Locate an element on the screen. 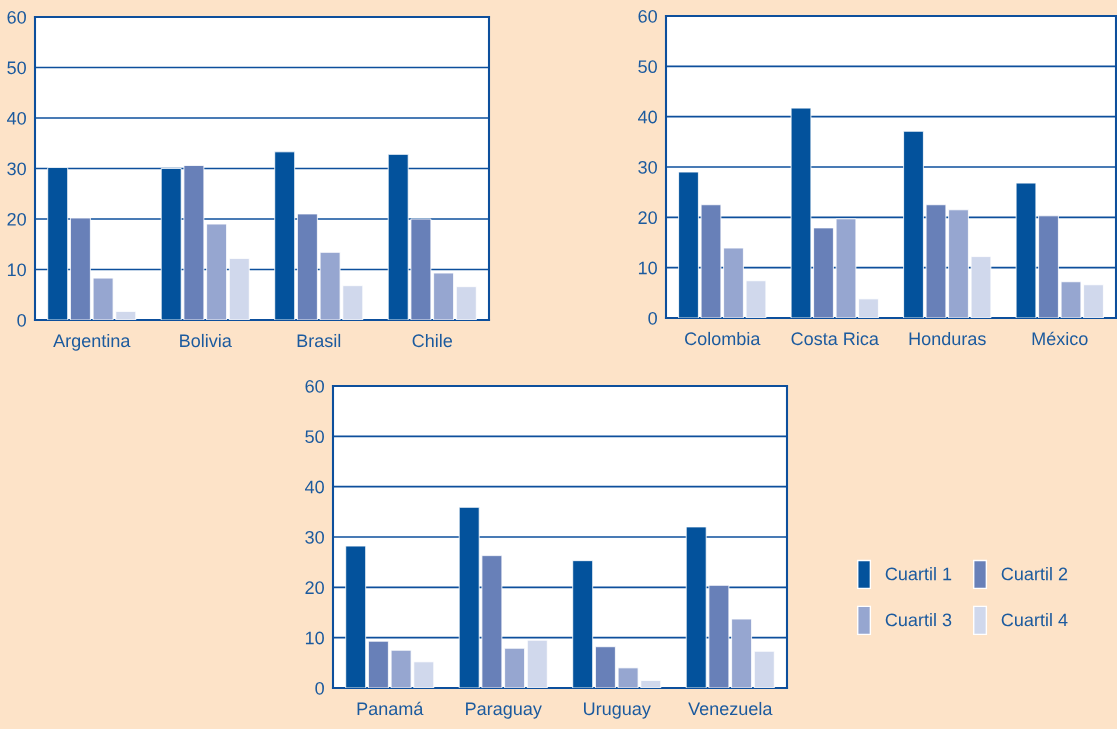  x-tick-label: Costa Rica is located at coordinates (835, 338).